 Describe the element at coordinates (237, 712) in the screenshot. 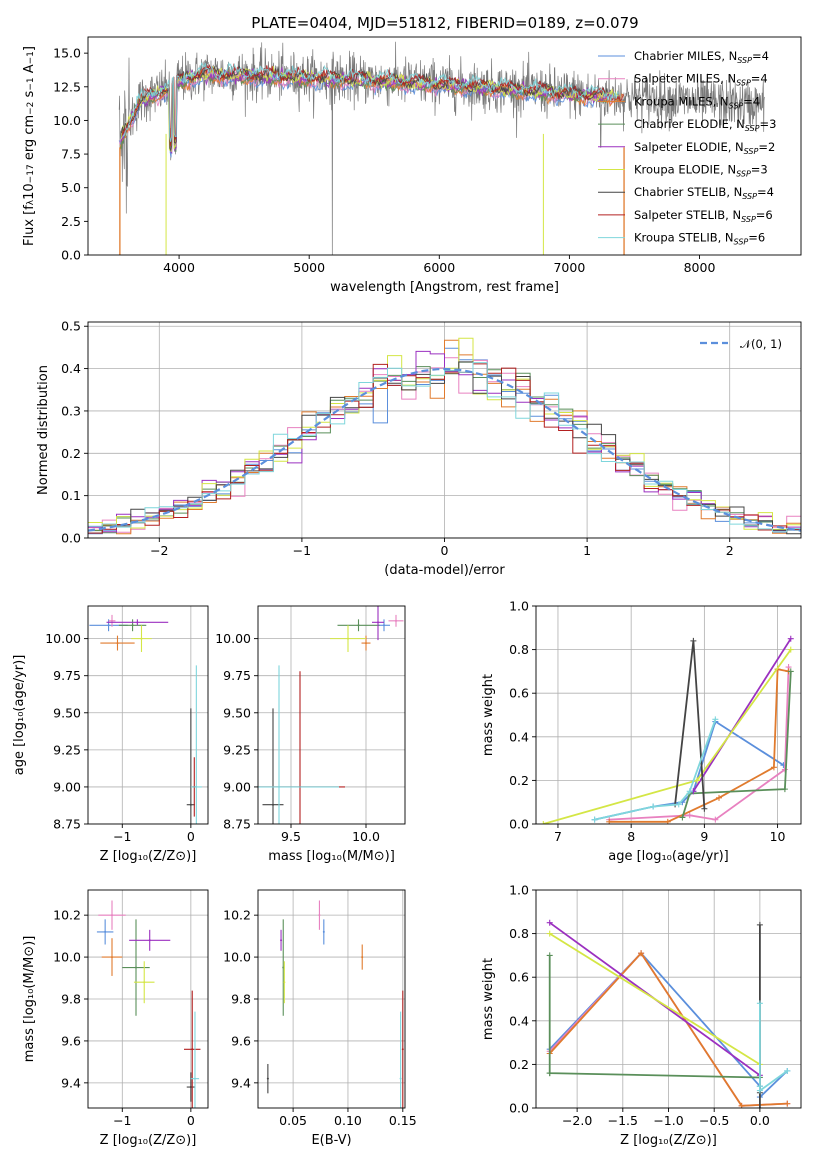

I see `y-tick-label: 9.50` at that location.